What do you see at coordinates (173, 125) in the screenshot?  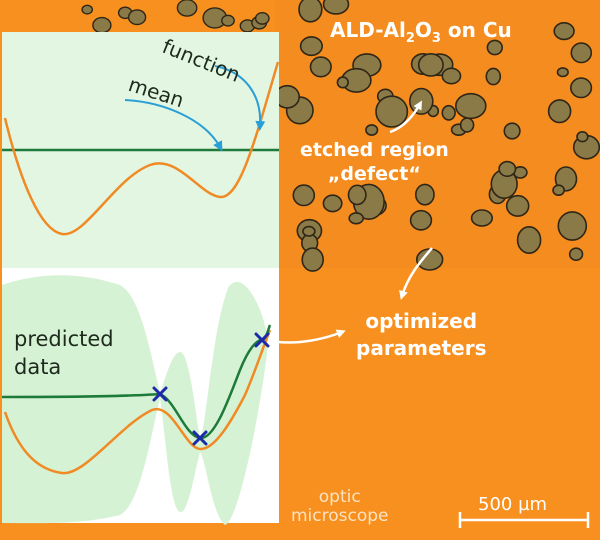 I see `mean-pointer-arrow` at bounding box center [173, 125].